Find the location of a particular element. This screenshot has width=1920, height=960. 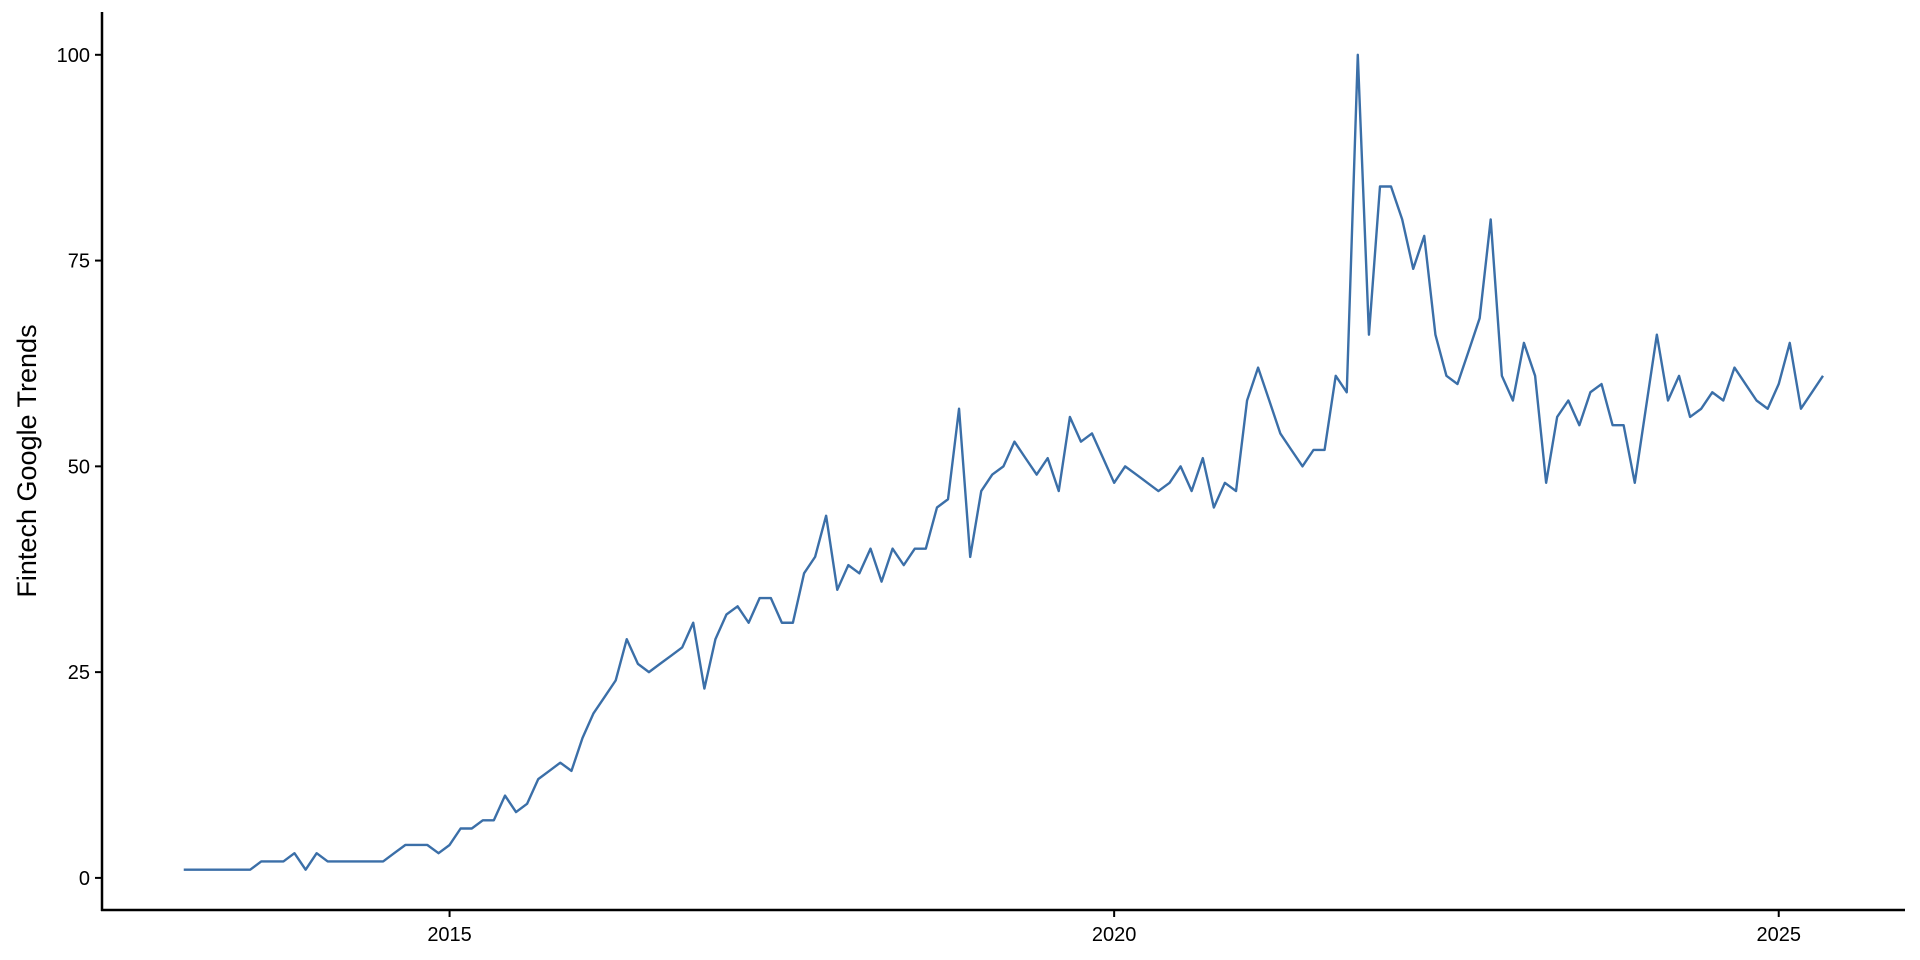

y-tick-label: 50 is located at coordinates (79, 467).